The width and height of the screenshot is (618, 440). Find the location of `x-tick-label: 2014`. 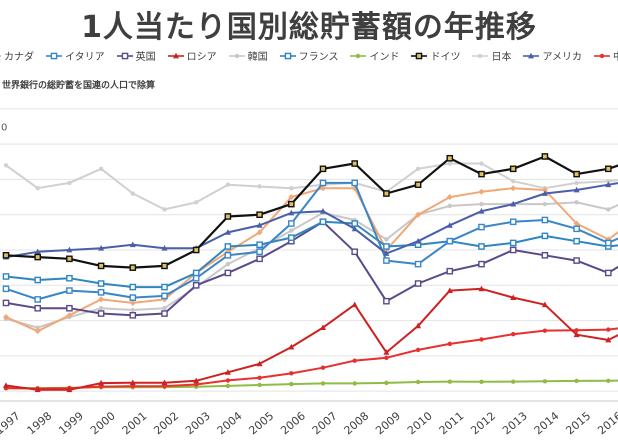

x-tick-label: 2014 is located at coordinates (547, 423).